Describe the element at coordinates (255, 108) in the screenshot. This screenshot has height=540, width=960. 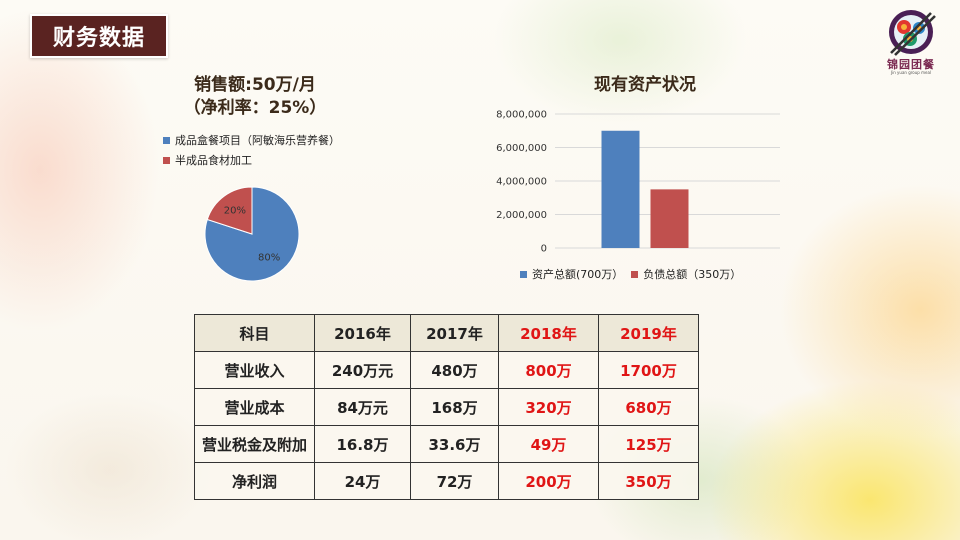
I see `pie-chart-subtitle: （净利率：25%）` at that location.